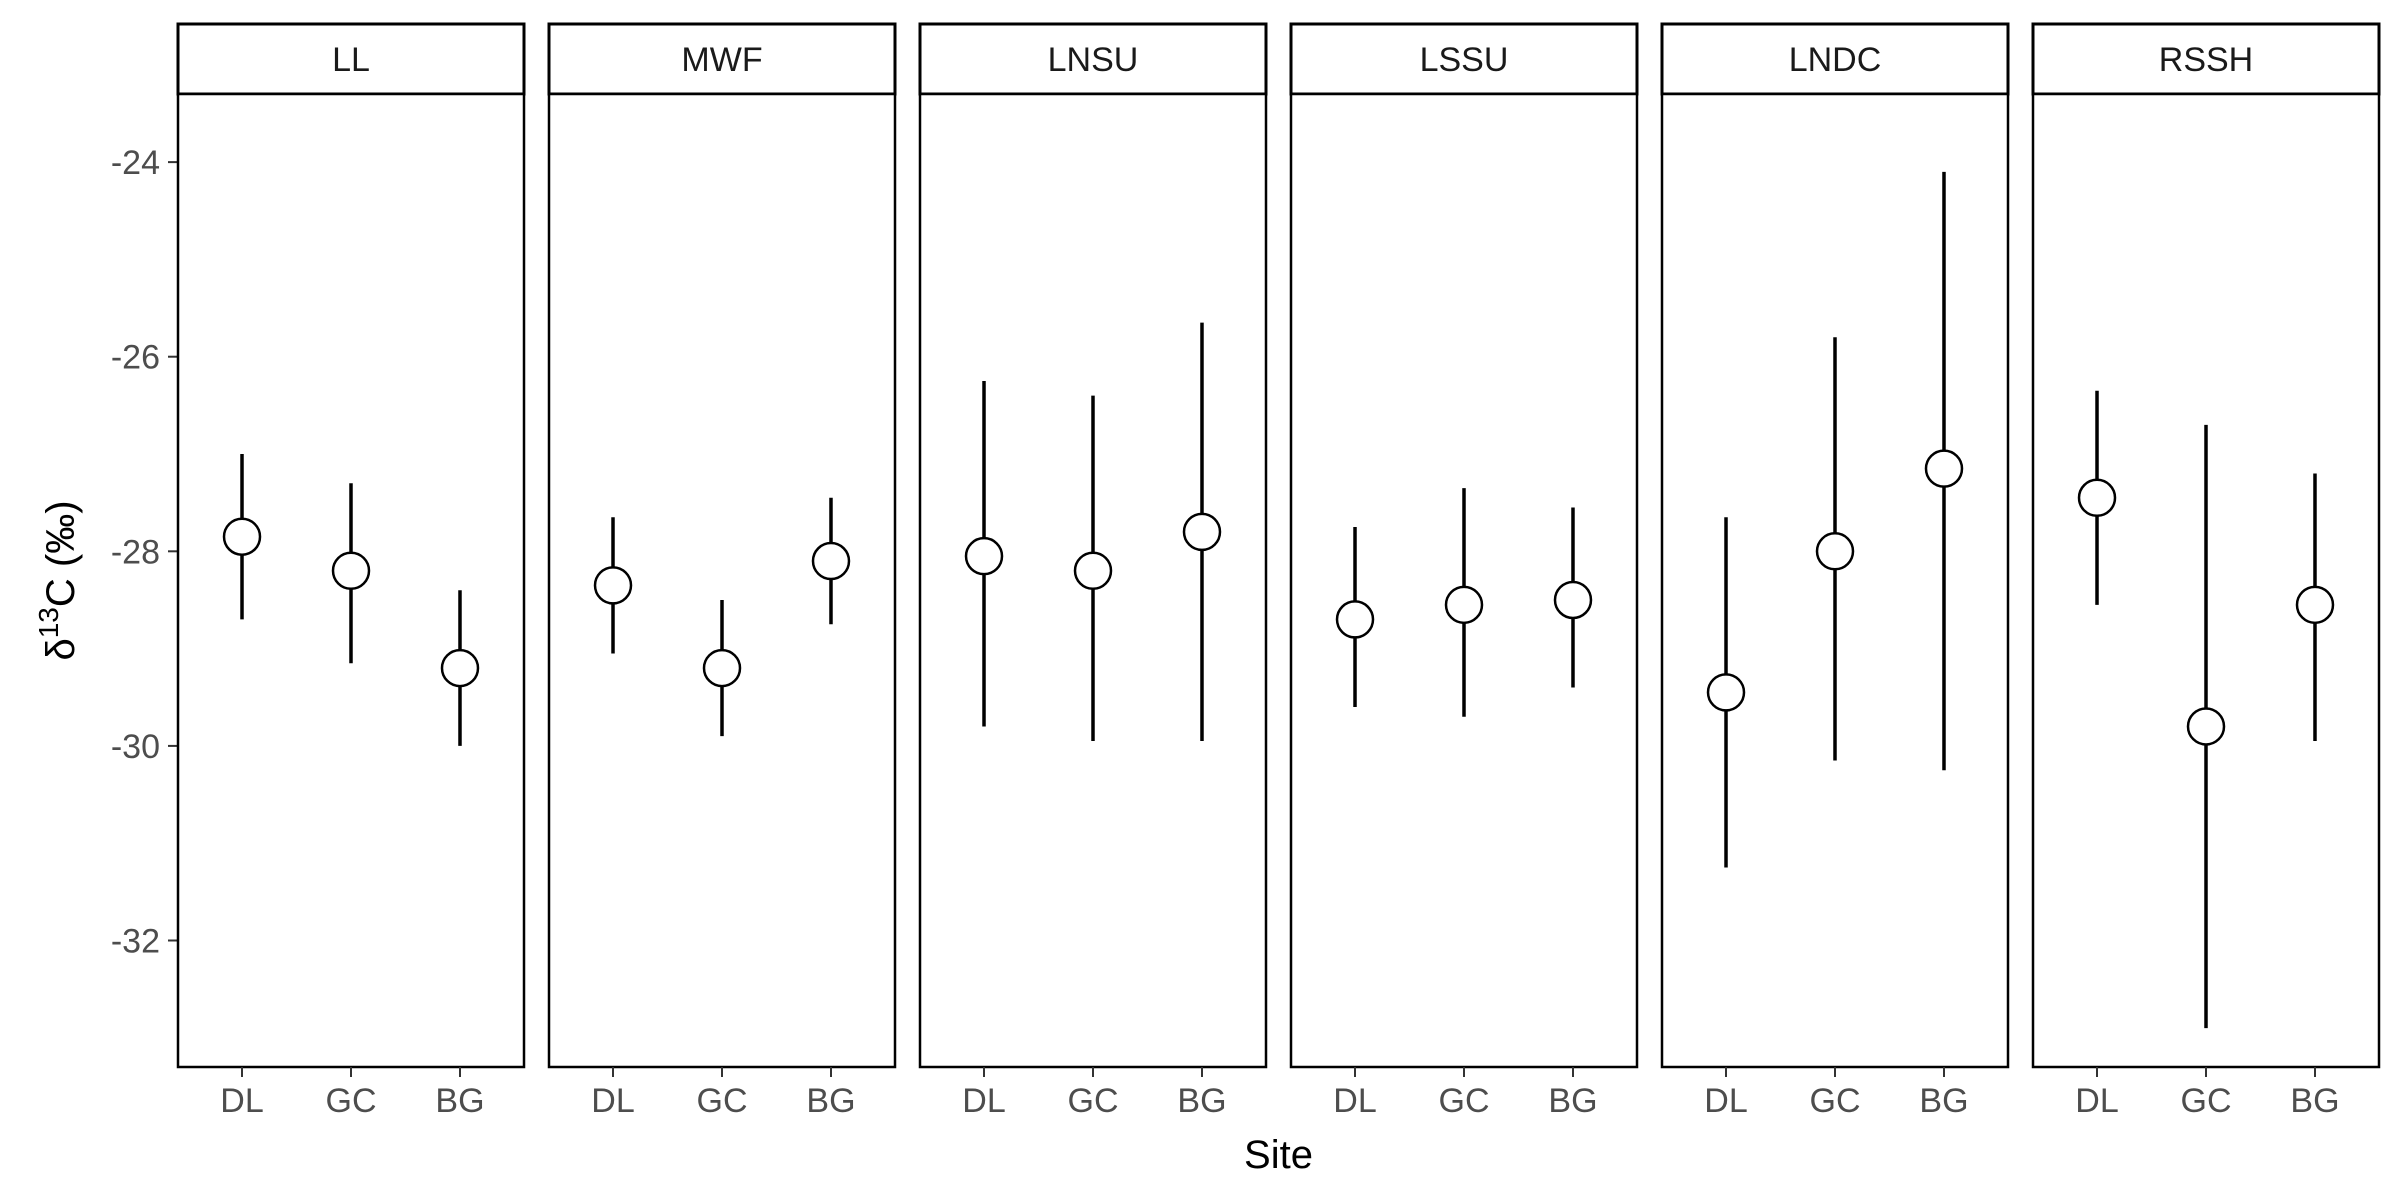 This screenshot has height=1200, width=2400. Describe the element at coordinates (135, 358) in the screenshot. I see `y-tick-label: -26` at that location.